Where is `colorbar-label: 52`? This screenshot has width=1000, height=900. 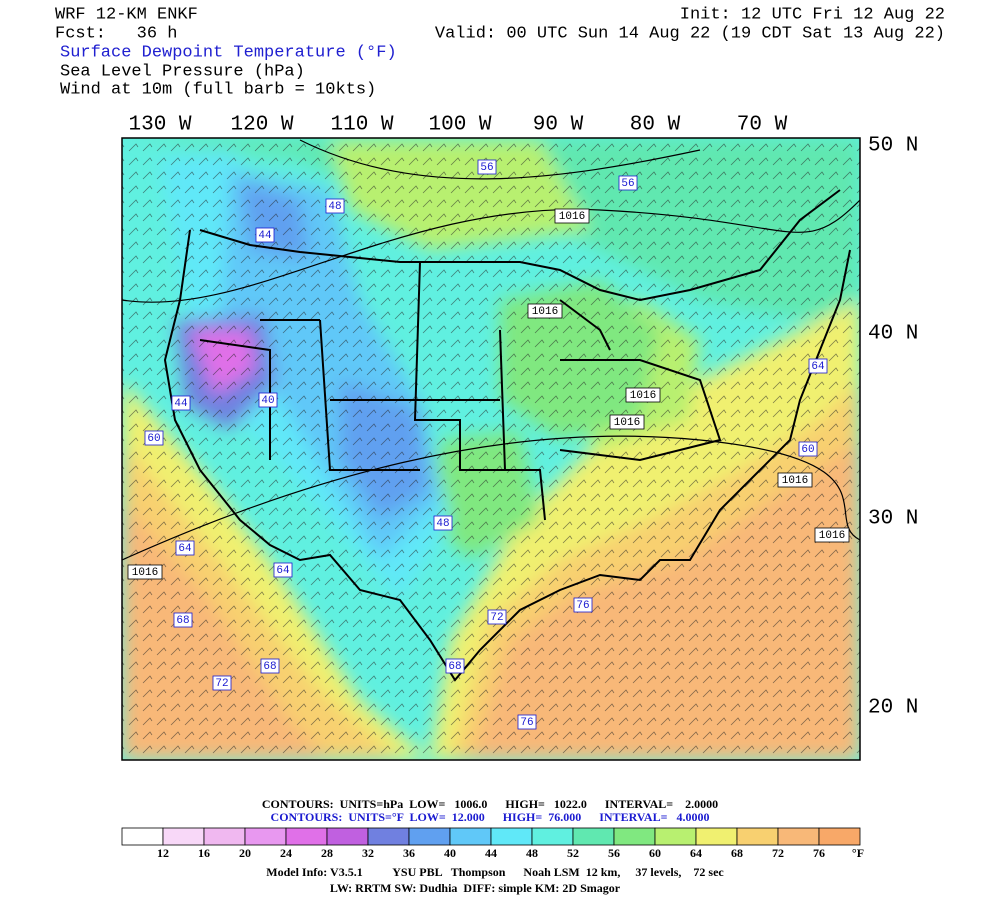
colorbar-label: 52 is located at coordinates (573, 853).